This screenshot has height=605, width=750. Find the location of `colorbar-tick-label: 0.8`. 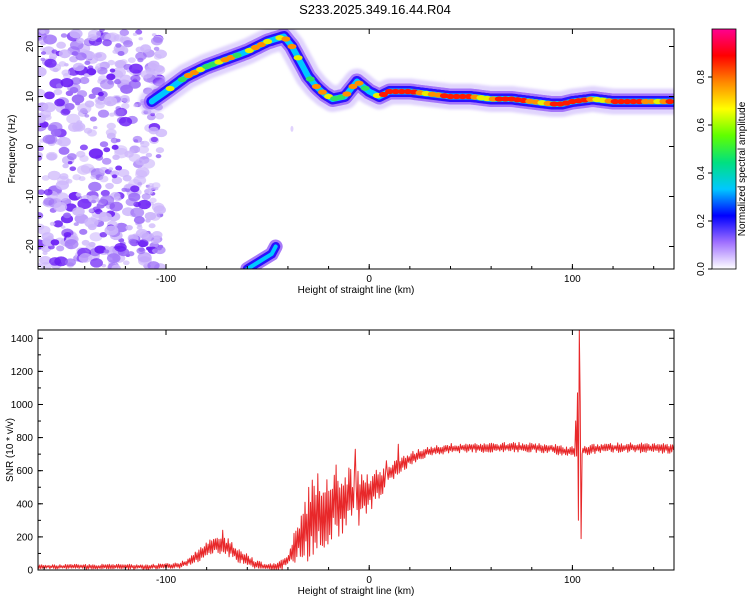

colorbar-tick-label: 0.8 is located at coordinates (701, 77).